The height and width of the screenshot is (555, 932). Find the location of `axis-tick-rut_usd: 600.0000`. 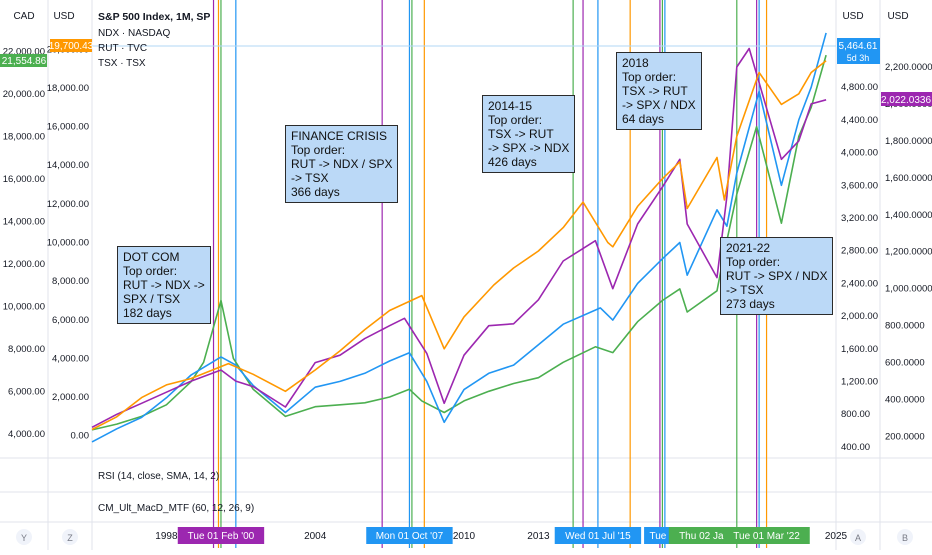

axis-tick-rut_usd: 600.0000 is located at coordinates (905, 363).